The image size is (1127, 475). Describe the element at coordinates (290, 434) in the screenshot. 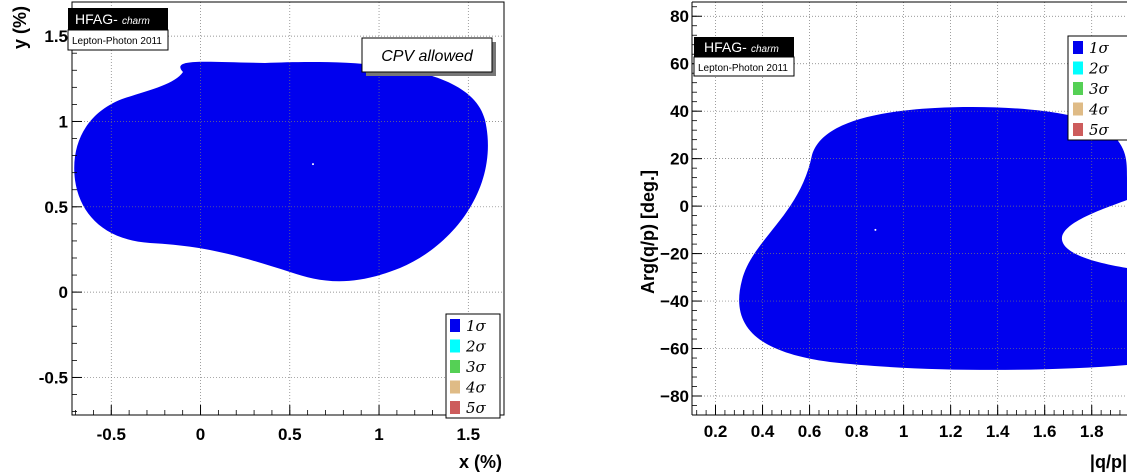

I see `x-tick-label: 0.5` at that location.